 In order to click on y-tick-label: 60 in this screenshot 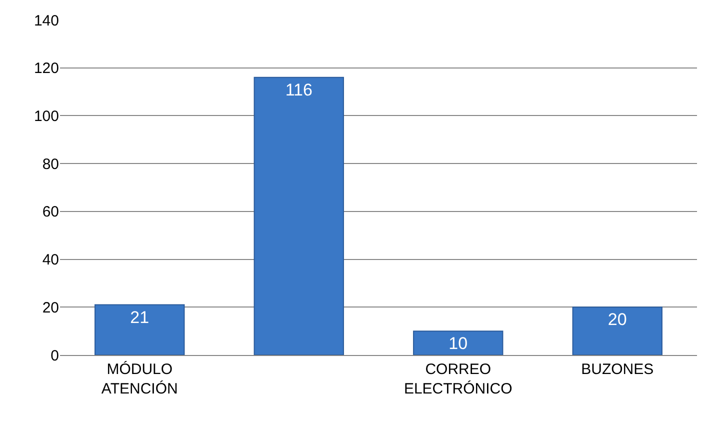, I will do `click(50, 212)`.